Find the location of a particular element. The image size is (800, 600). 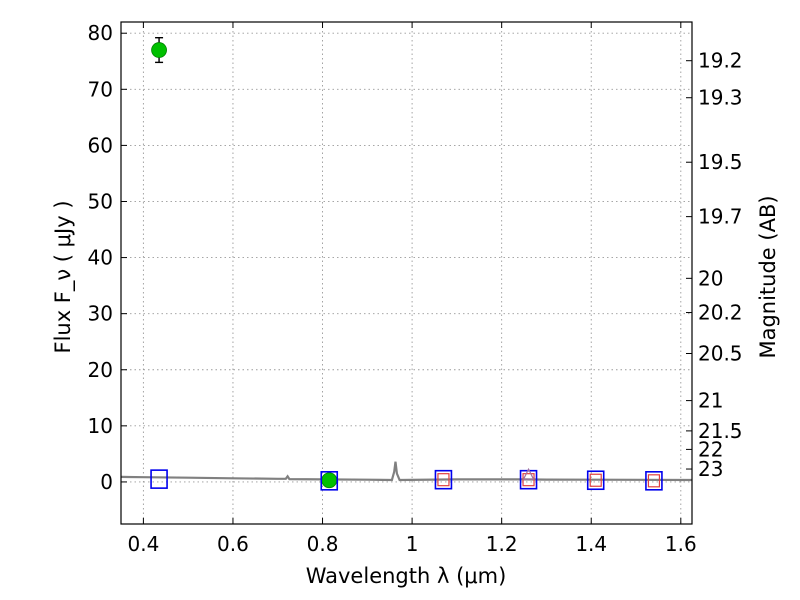

y-tick-label: 40 is located at coordinates (100, 258).